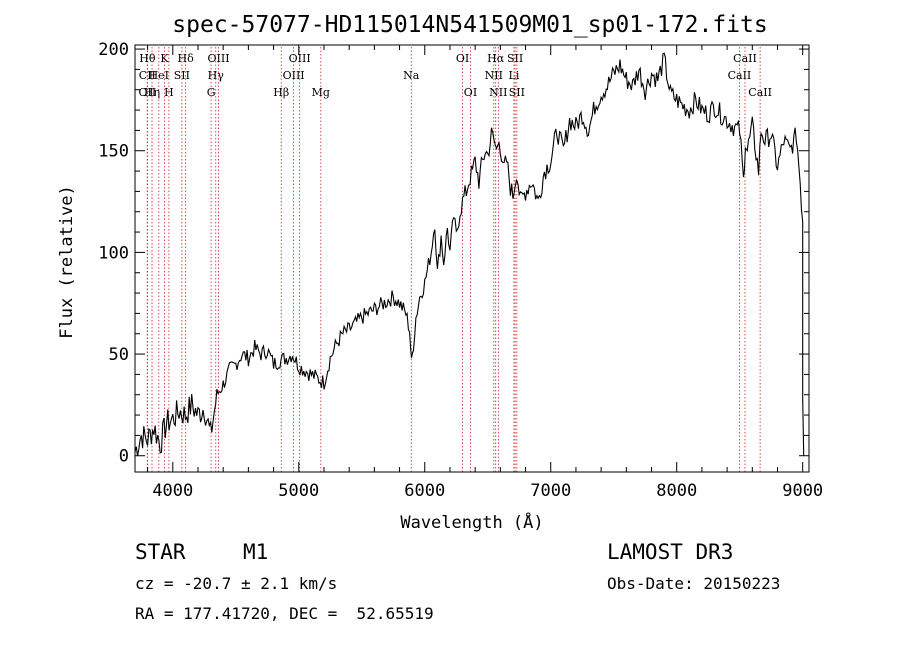 This screenshot has height=649, width=900. I want to click on survey-name: LAMOST DR3, so click(670, 552).